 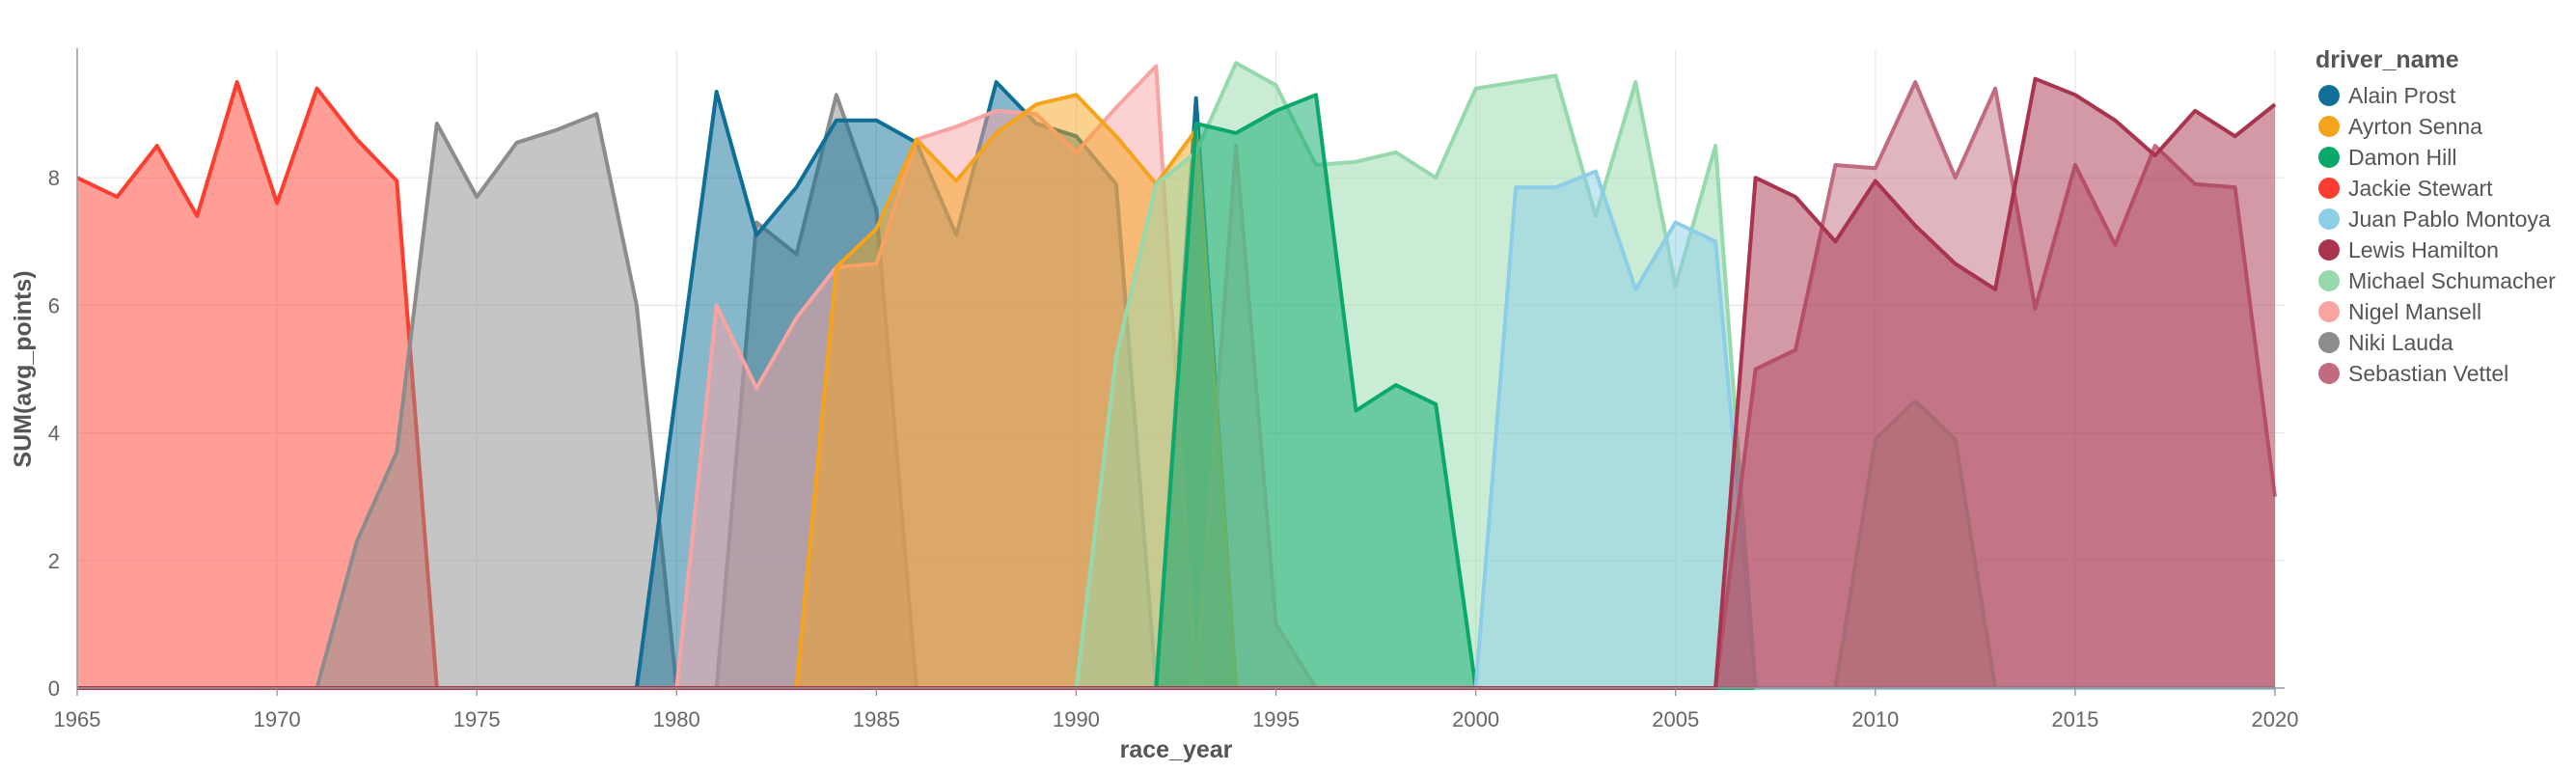 What do you see at coordinates (876, 719) in the screenshot?
I see `x-tick-label: 1985` at bounding box center [876, 719].